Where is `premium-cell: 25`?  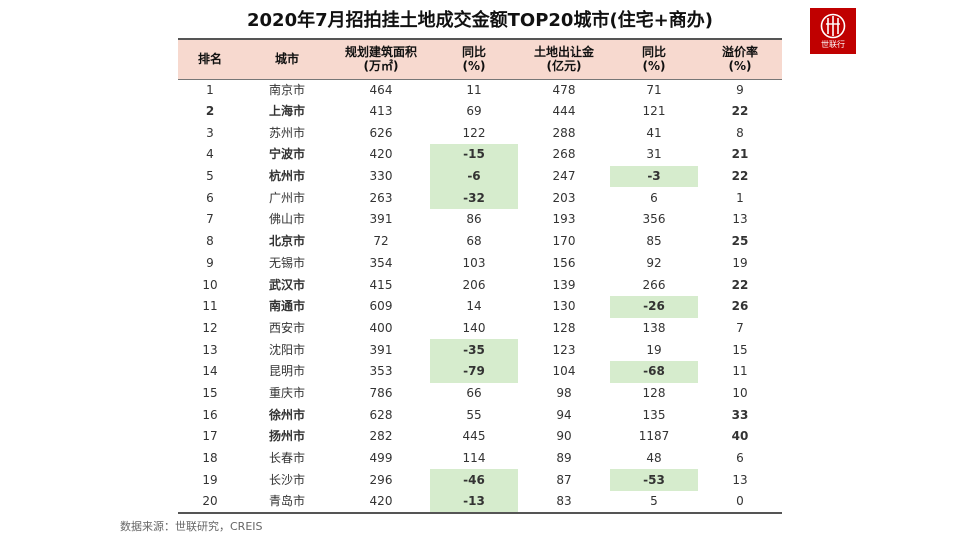 premium-cell: 25 is located at coordinates (740, 241).